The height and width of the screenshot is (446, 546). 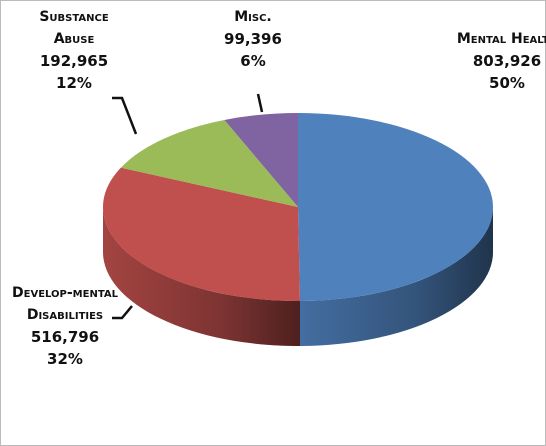 What do you see at coordinates (74, 28) in the screenshot?
I see `category-label: Substance Abuse` at bounding box center [74, 28].